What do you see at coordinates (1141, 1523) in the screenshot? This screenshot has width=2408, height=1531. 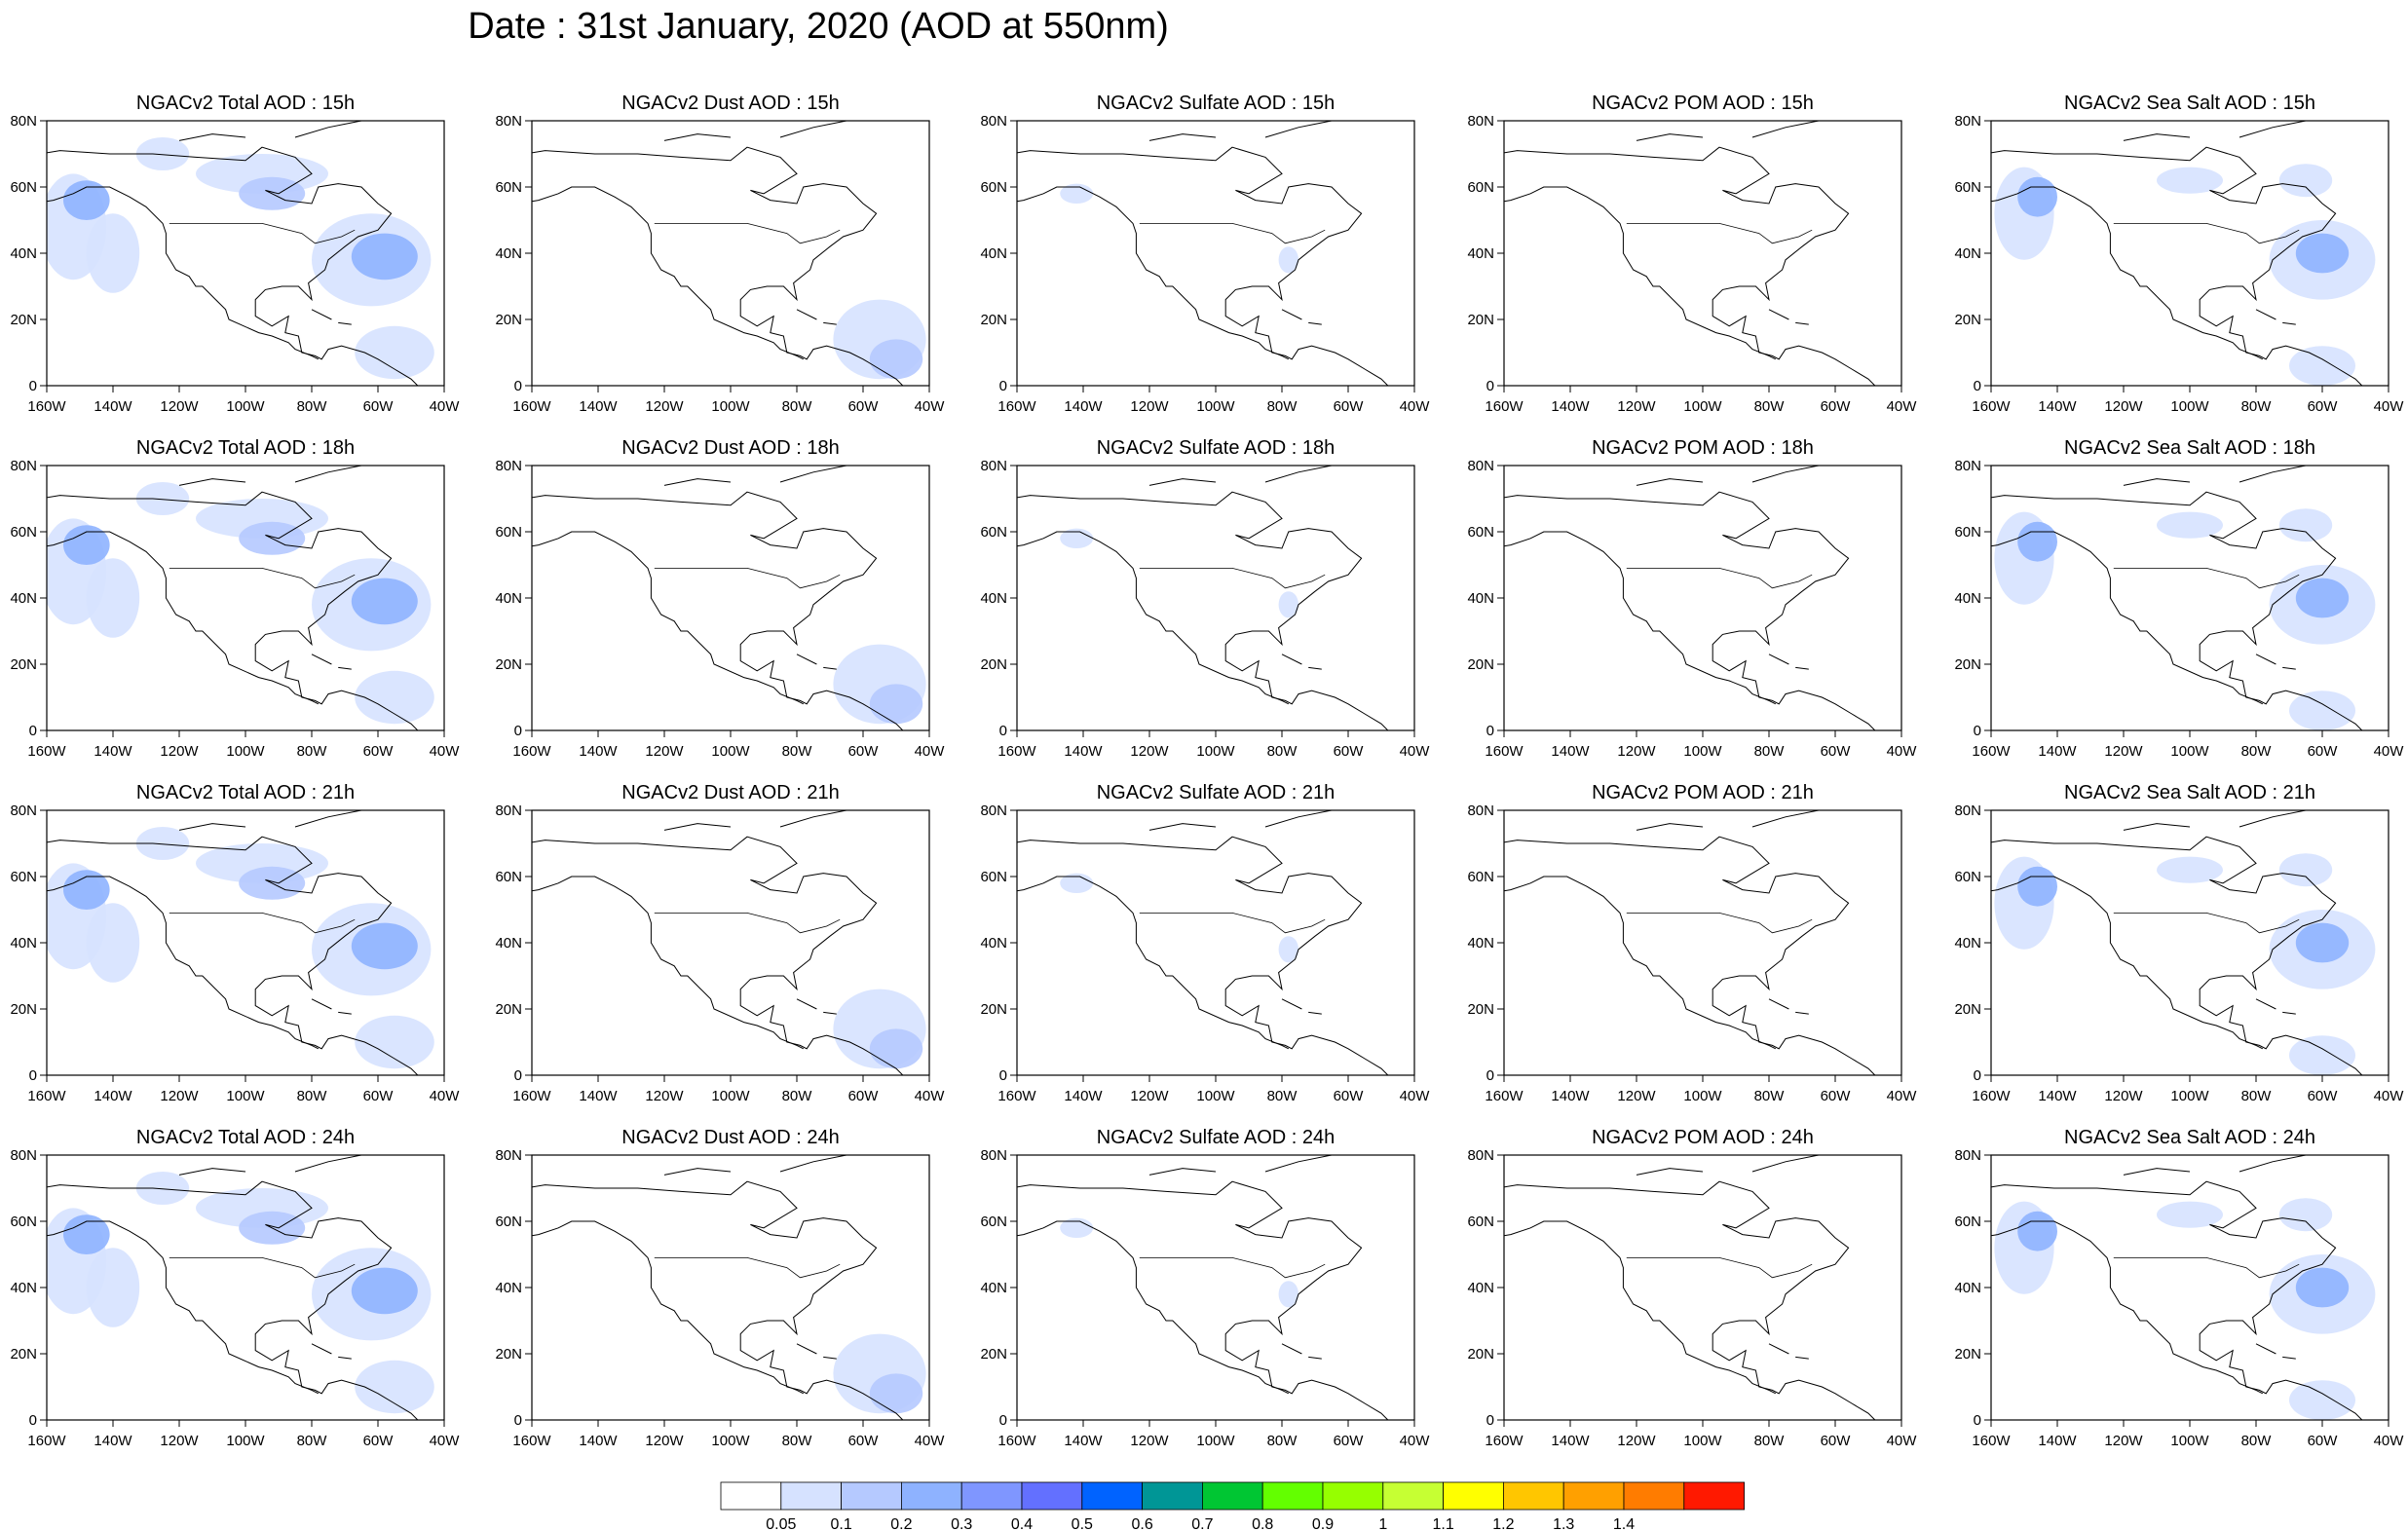 I see `colorbar-label: 0.6` at bounding box center [1141, 1523].